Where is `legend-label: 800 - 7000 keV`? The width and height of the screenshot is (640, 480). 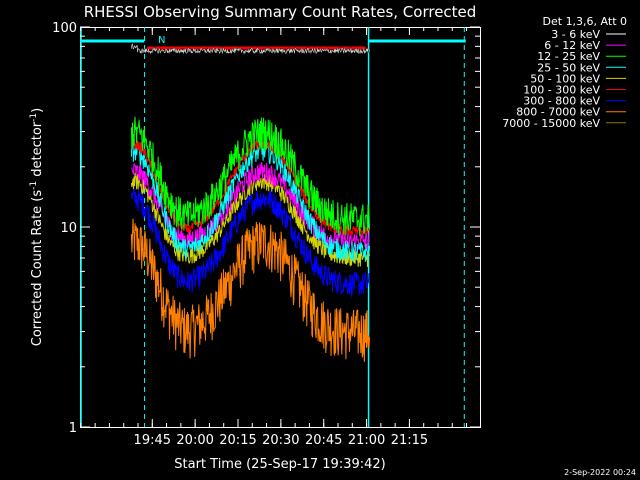 legend-label: 800 - 7000 keV is located at coordinates (558, 112).